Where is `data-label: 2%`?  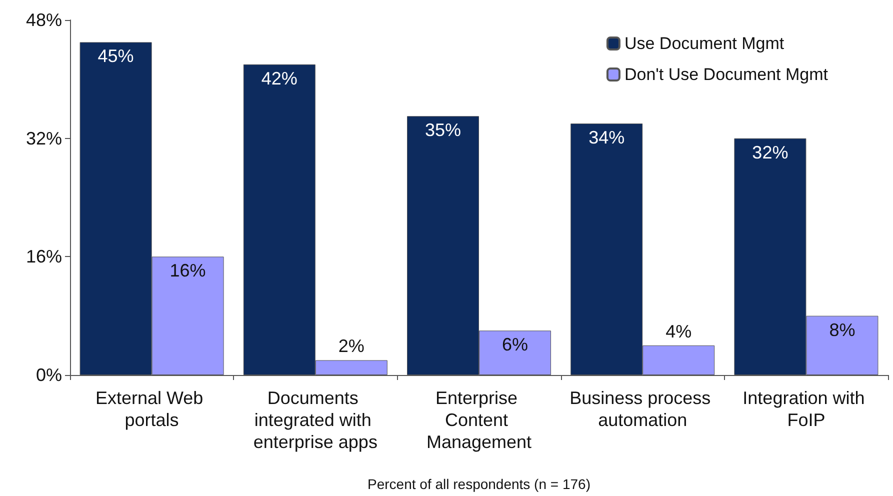 data-label: 2% is located at coordinates (351, 346).